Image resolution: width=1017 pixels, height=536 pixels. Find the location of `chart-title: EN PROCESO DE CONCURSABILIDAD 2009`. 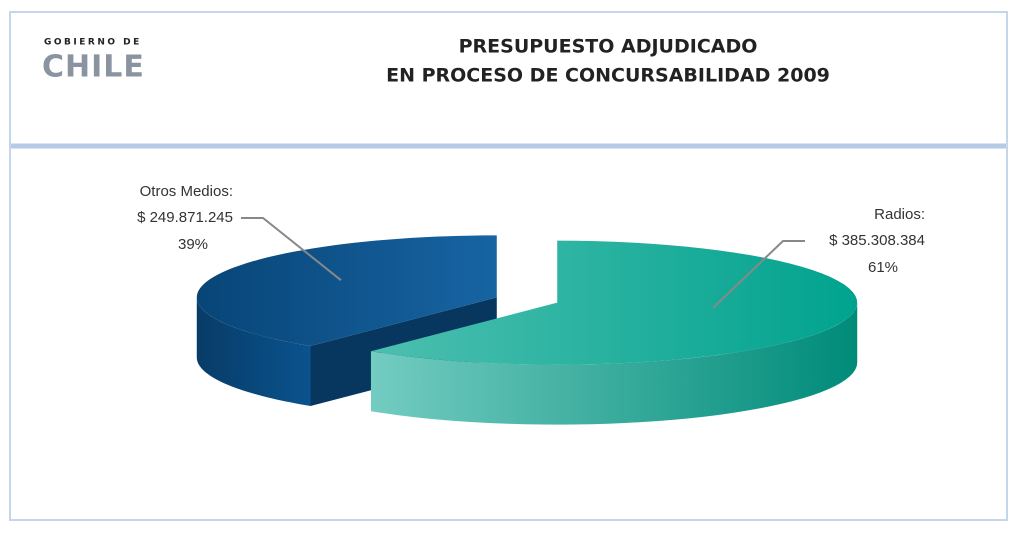

chart-title: EN PROCESO DE CONCURSABILIDAD 2009 is located at coordinates (608, 76).